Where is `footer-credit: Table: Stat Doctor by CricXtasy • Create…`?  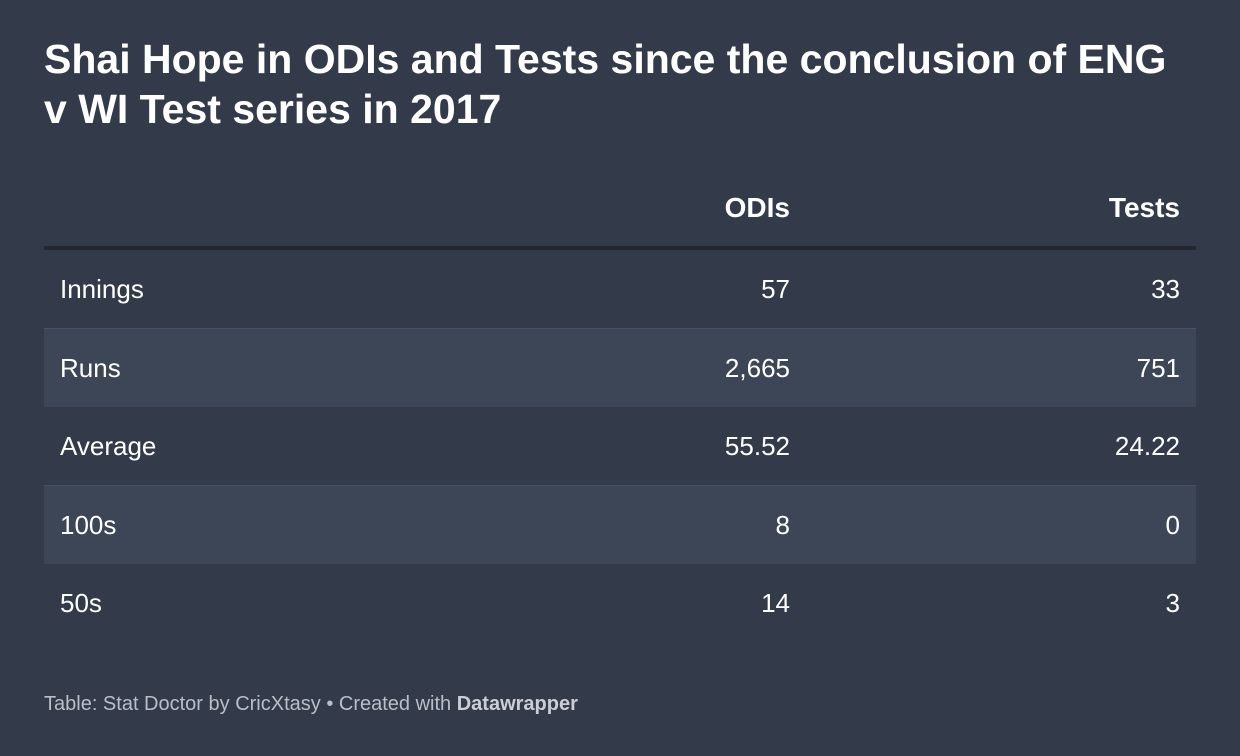
footer-credit: Table: Stat Doctor by CricXtasy • Create… is located at coordinates (311, 704).